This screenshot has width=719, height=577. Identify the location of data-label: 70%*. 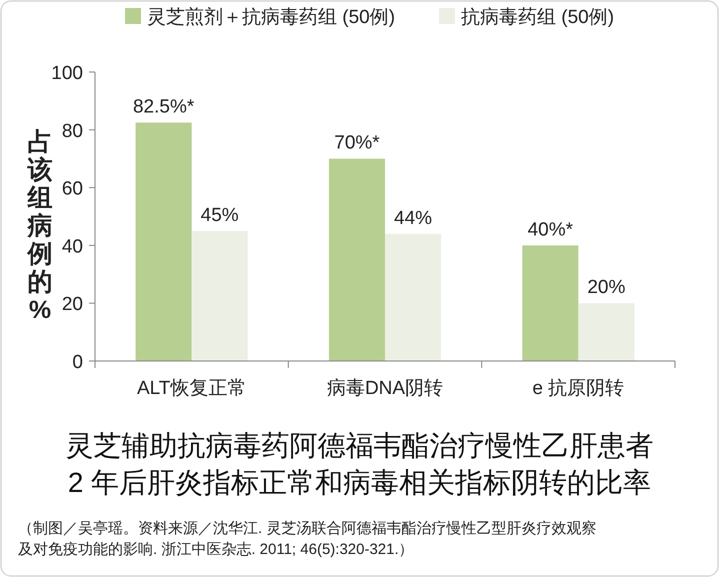
(357, 143).